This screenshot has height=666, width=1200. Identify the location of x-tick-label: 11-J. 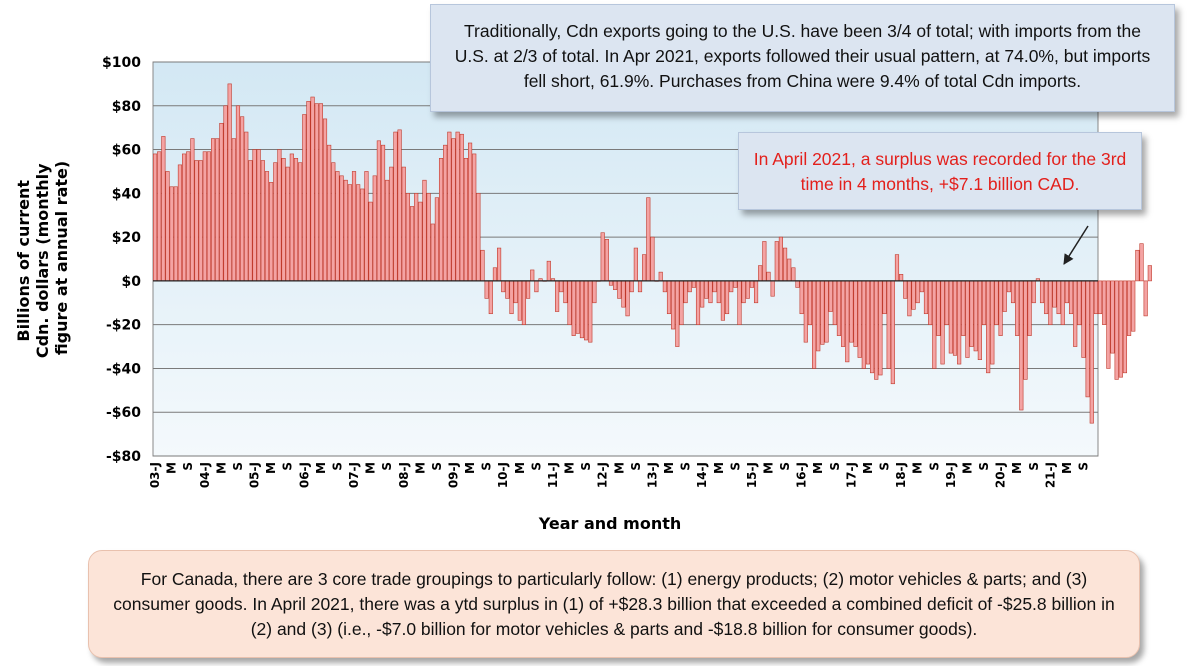
(553, 475).